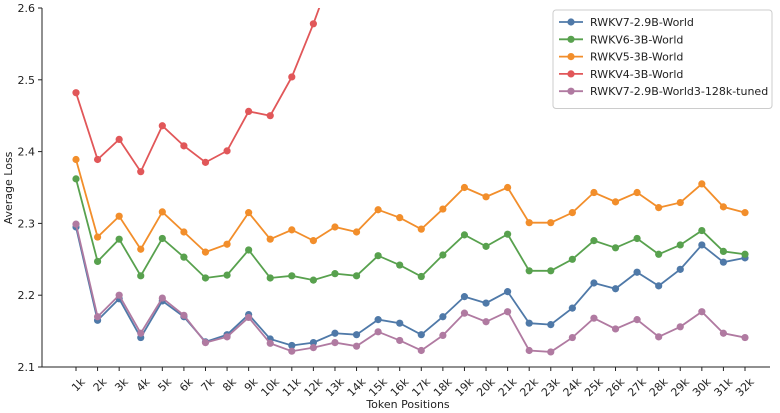  I want to click on x-tick-label: 31k, so click(724, 387).